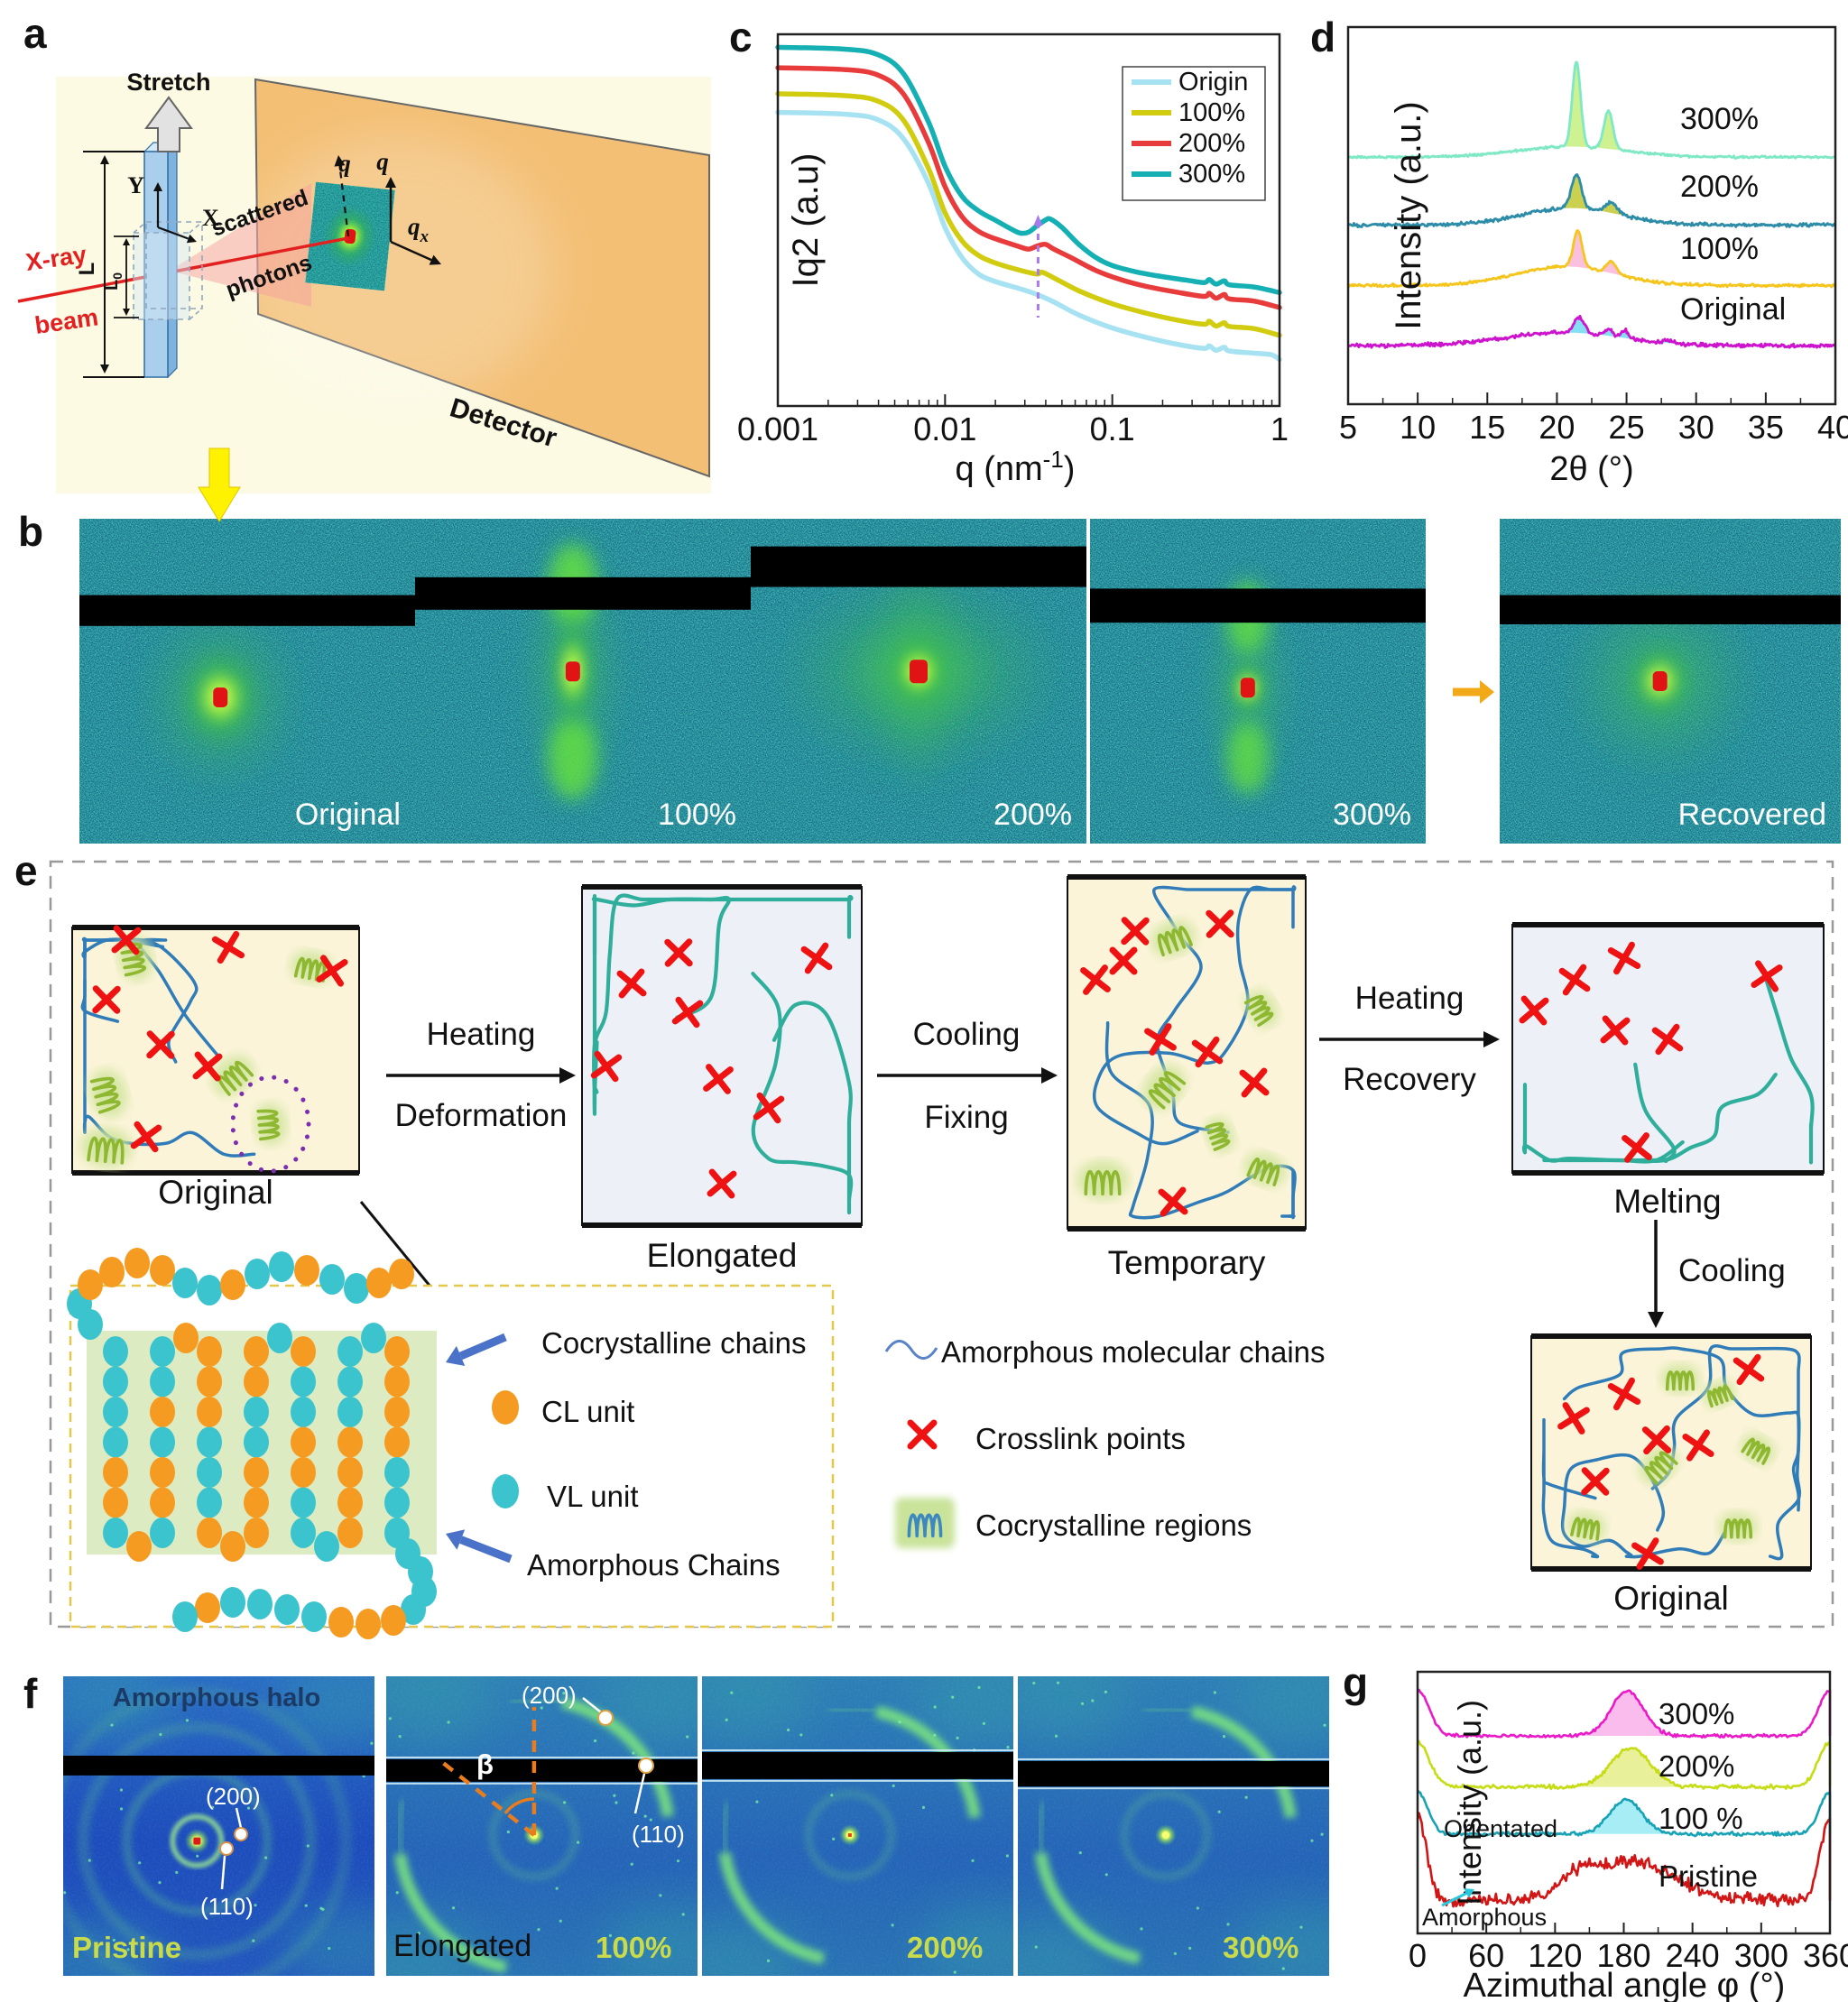 The height and width of the screenshot is (2002, 1848). I want to click on box-label-original: Original, so click(215, 1192).